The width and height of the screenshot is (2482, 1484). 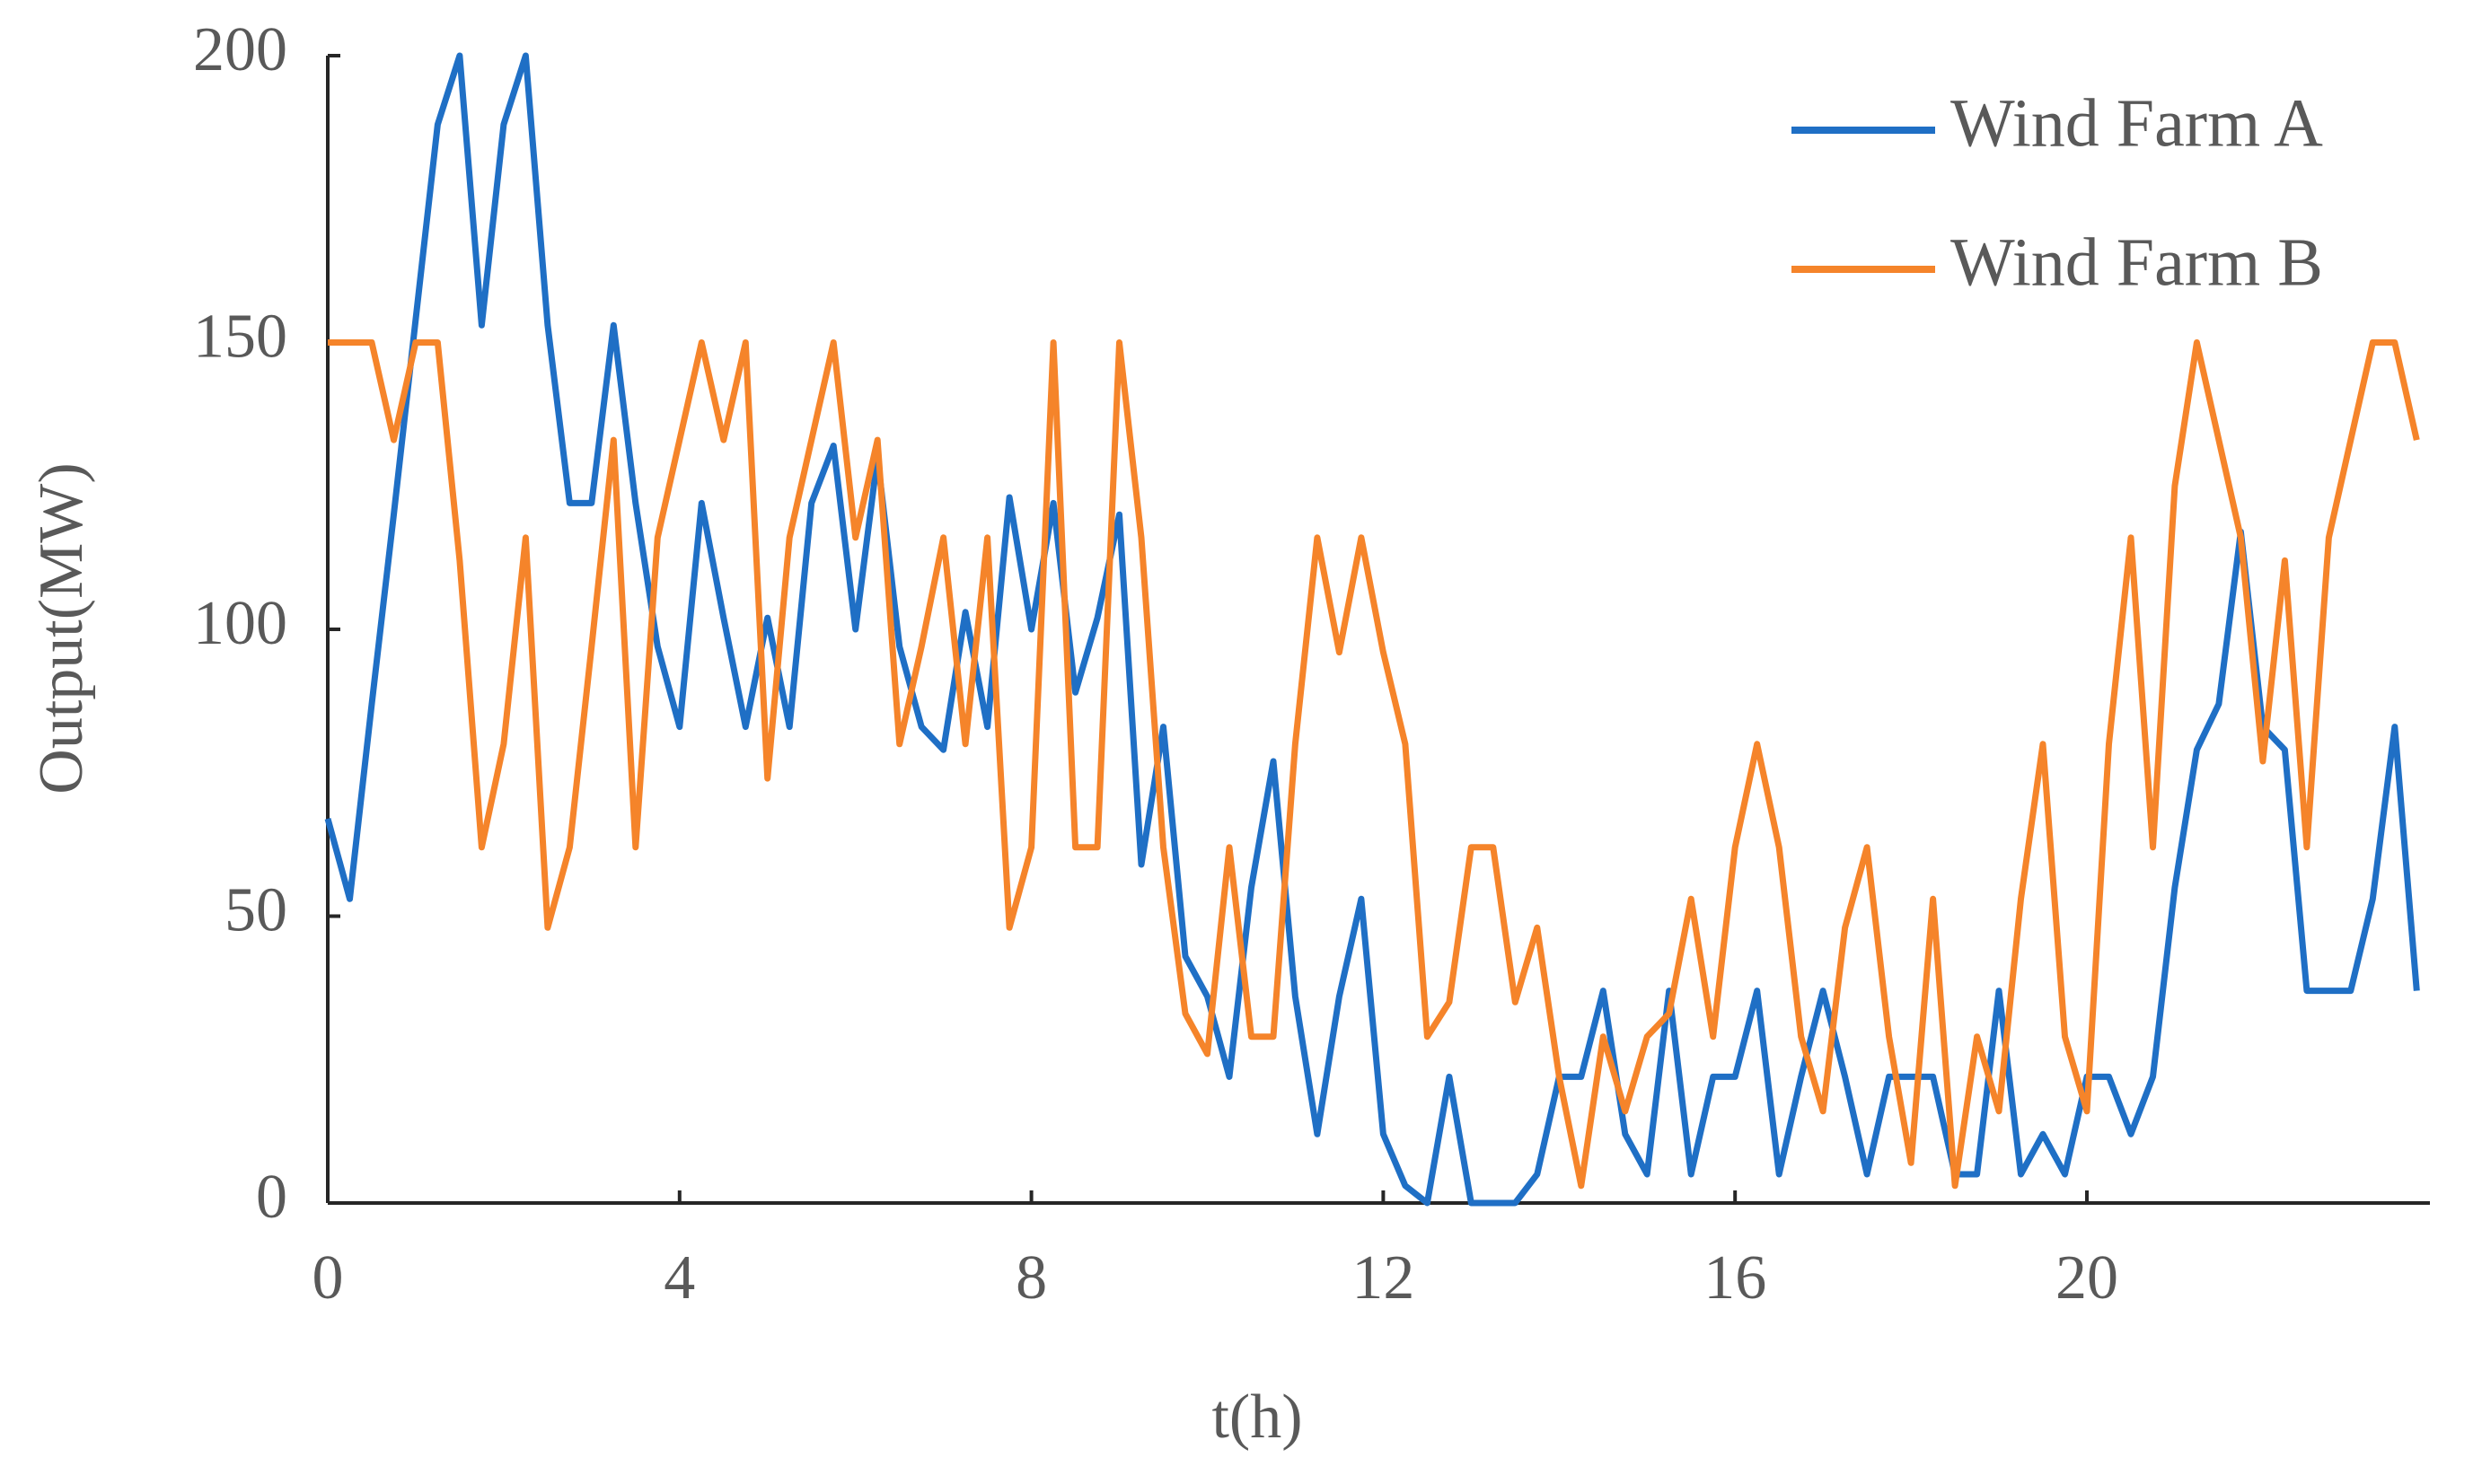 What do you see at coordinates (2136, 123) in the screenshot?
I see `legend-label: Wind Farm A` at bounding box center [2136, 123].